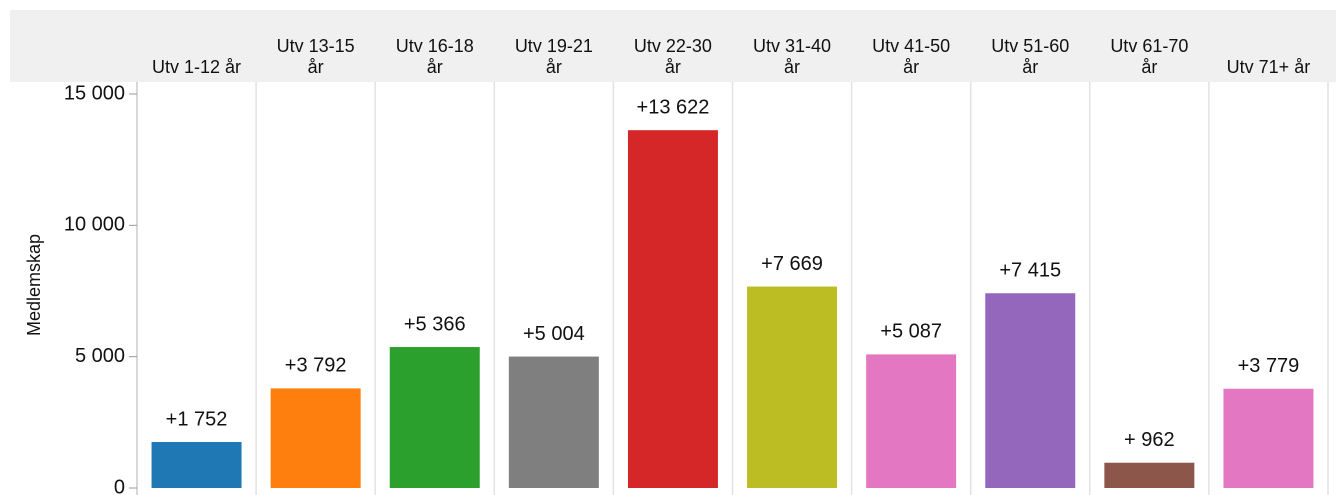 This screenshot has height=495, width=1336. Describe the element at coordinates (911, 332) in the screenshot. I see `data-label: +5 087` at that location.